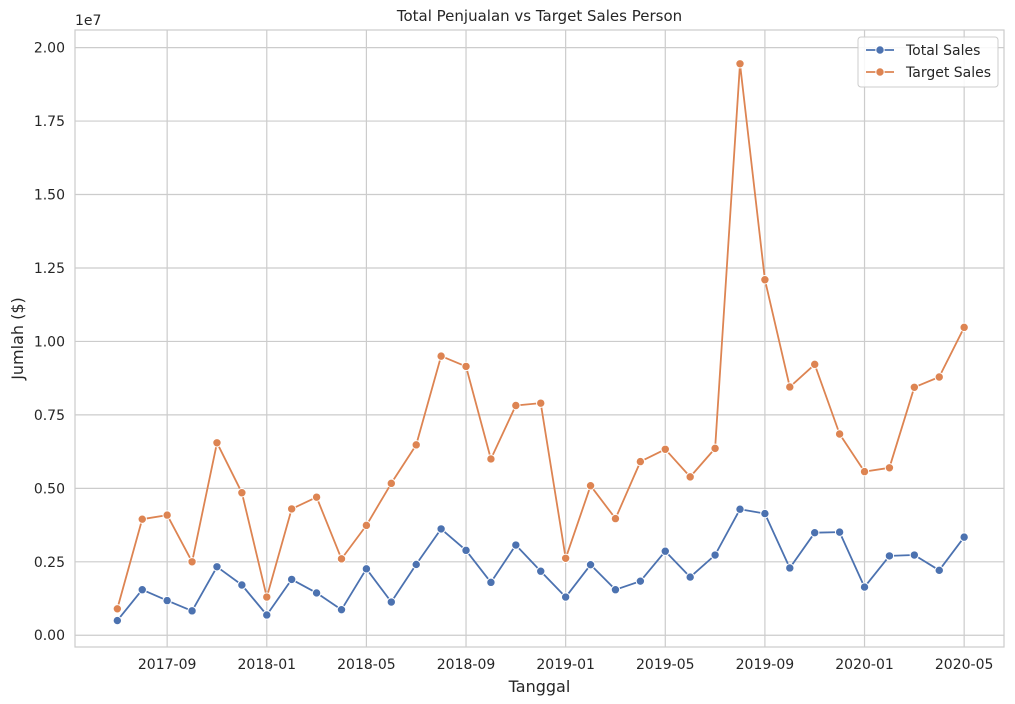  What do you see at coordinates (88, 21) in the screenshot?
I see `y-axis-scale-factor: 1e7` at bounding box center [88, 21].